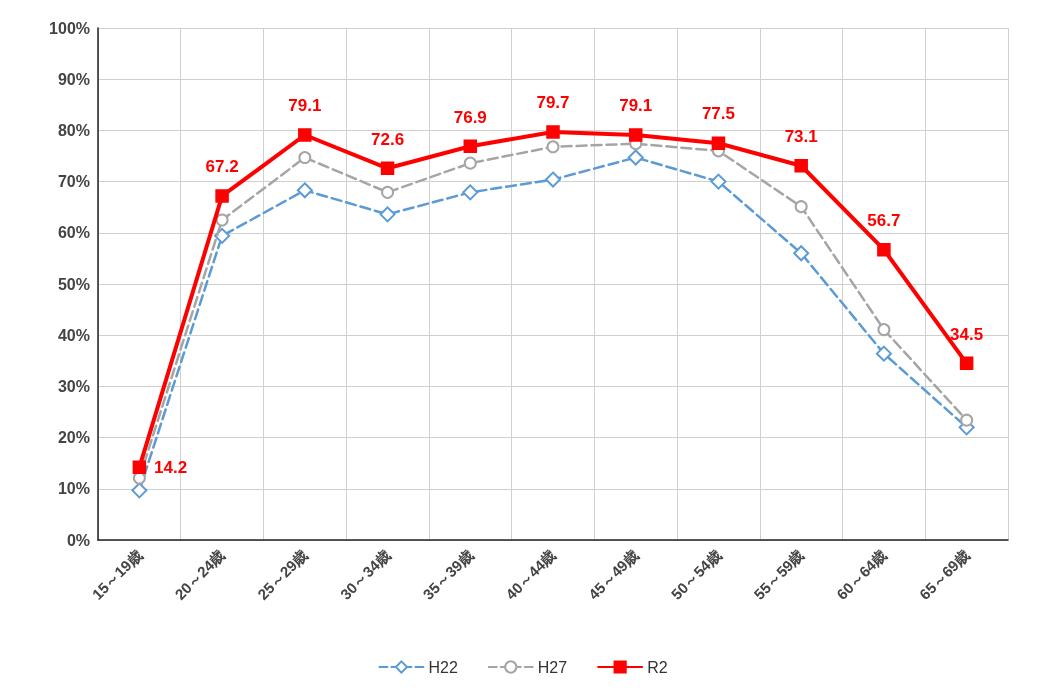 Image resolution: width=1046 pixels, height=693 pixels. What do you see at coordinates (718, 114) in the screenshot?
I see `data-label: 77.5` at bounding box center [718, 114].